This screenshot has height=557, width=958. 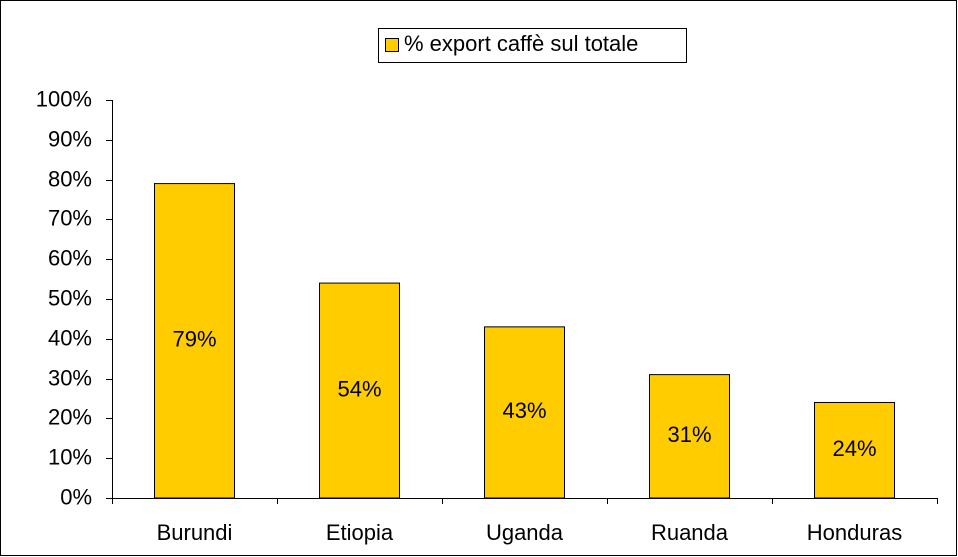 I want to click on value-label: 43%, so click(x=524, y=410).